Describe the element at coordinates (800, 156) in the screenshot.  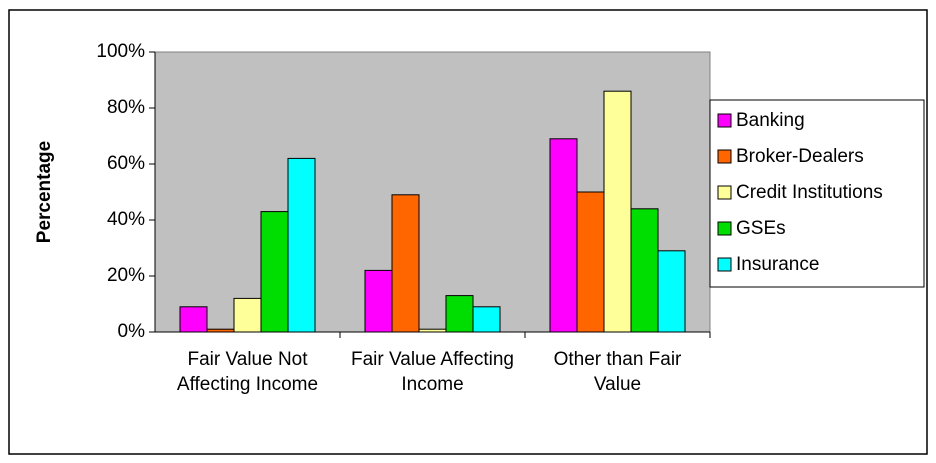
I see `legend-label: Broker-Dealers` at that location.